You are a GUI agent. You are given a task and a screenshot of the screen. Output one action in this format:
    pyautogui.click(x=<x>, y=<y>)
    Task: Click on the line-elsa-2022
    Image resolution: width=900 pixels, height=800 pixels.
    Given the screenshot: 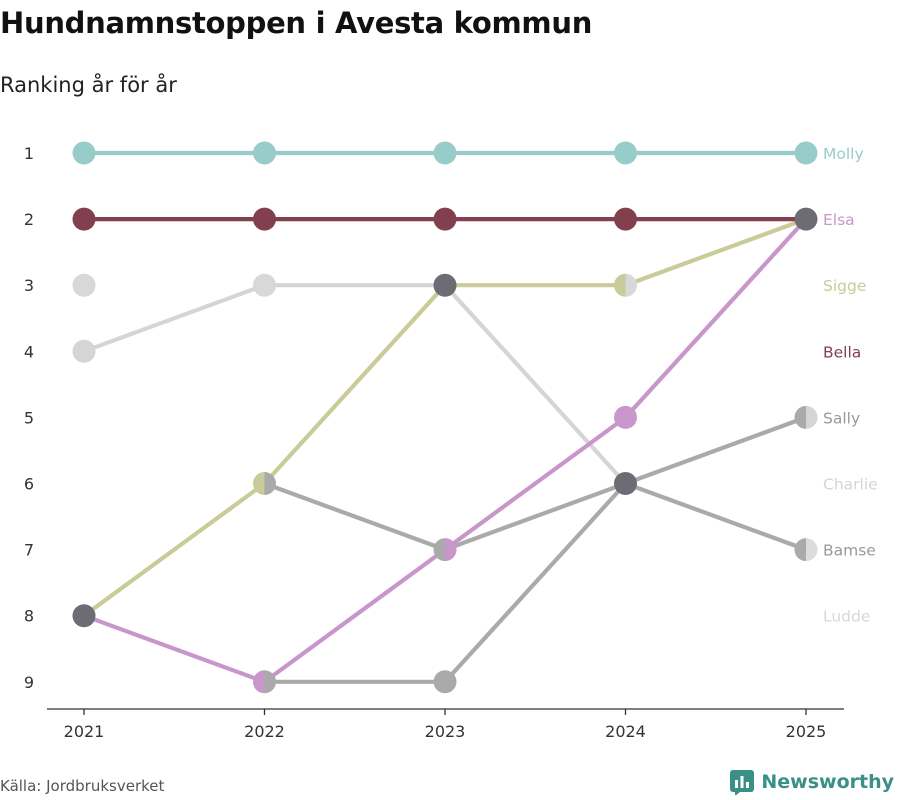 What is the action you would take?
    pyautogui.click(x=355, y=615)
    